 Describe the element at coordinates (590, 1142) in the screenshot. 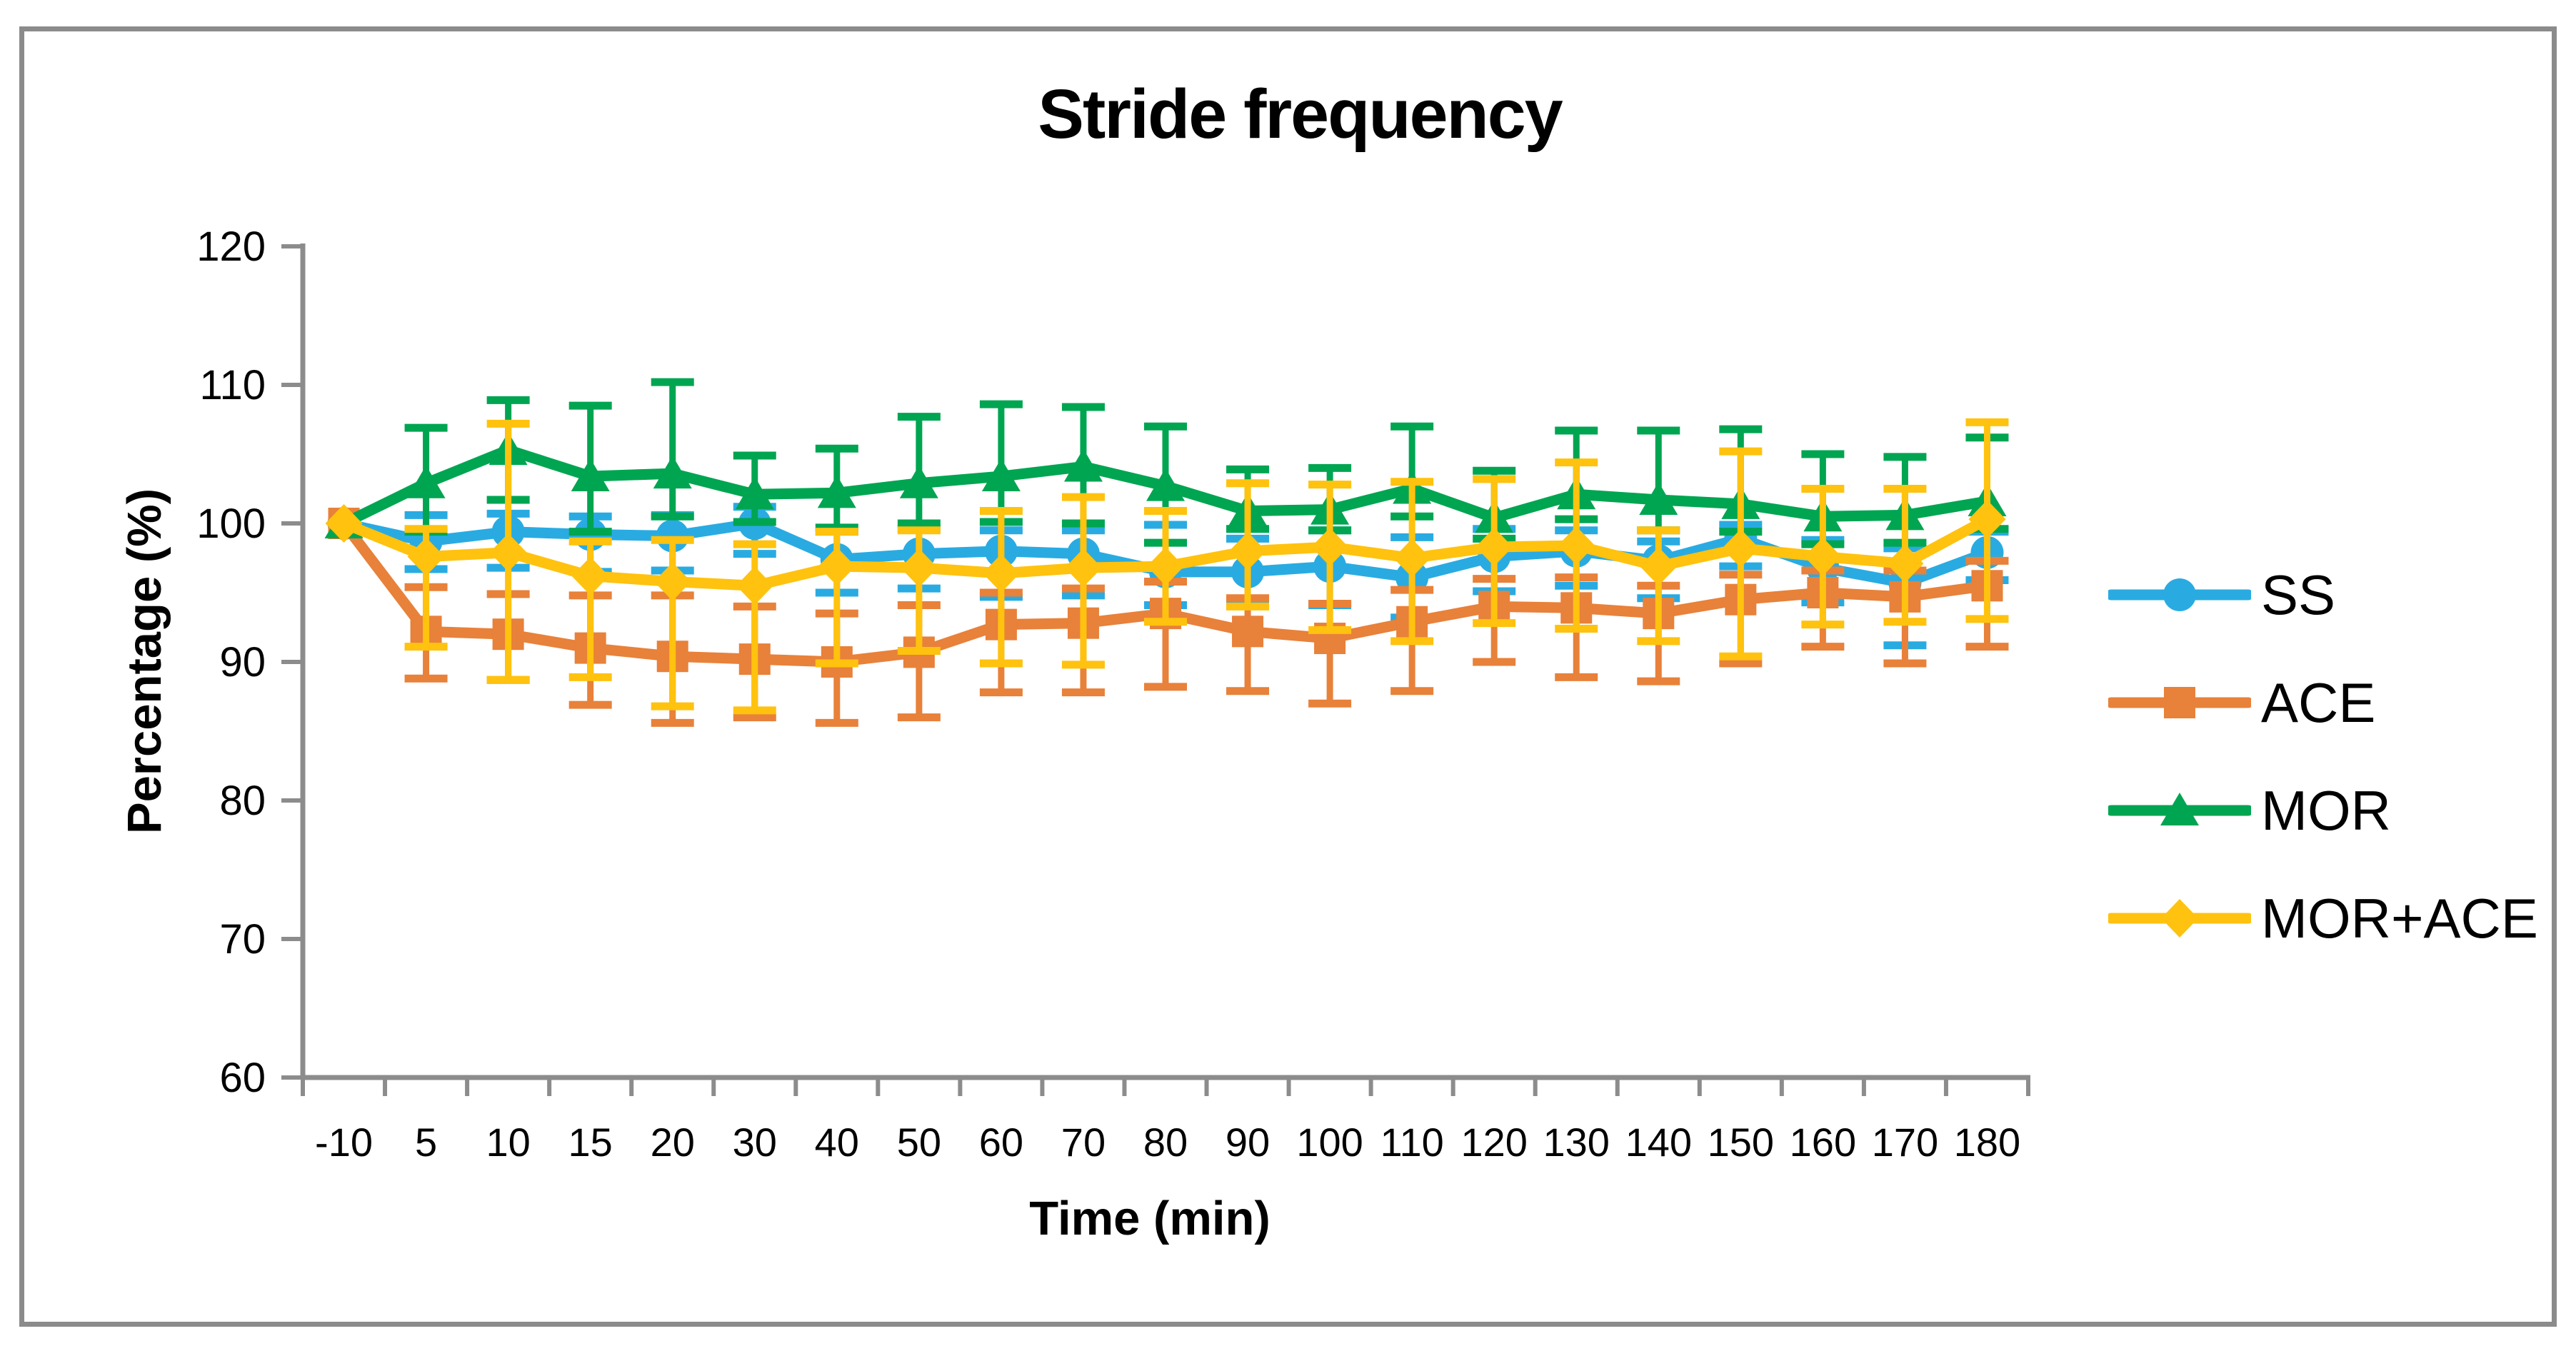

I see `x-tick-label: 15` at that location.